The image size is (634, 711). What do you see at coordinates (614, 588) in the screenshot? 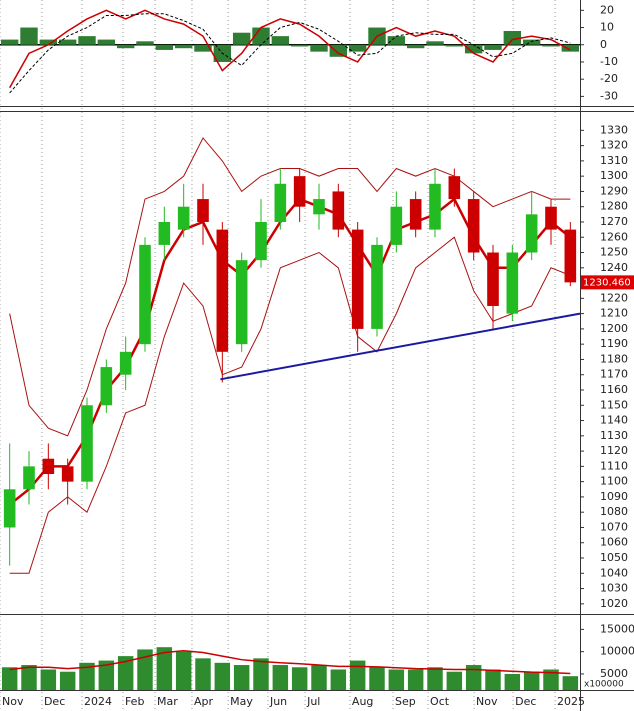
I see `y-tick-label: 1030` at bounding box center [614, 588].